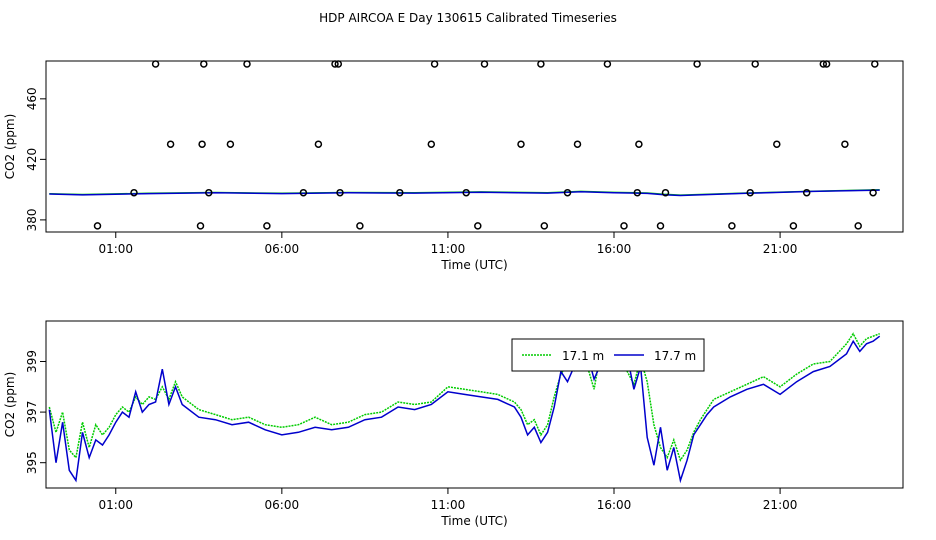 This screenshot has width=936, height=540. Describe the element at coordinates (583, 356) in the screenshot. I see `legend-label-17-1m: 17.1 m` at that location.